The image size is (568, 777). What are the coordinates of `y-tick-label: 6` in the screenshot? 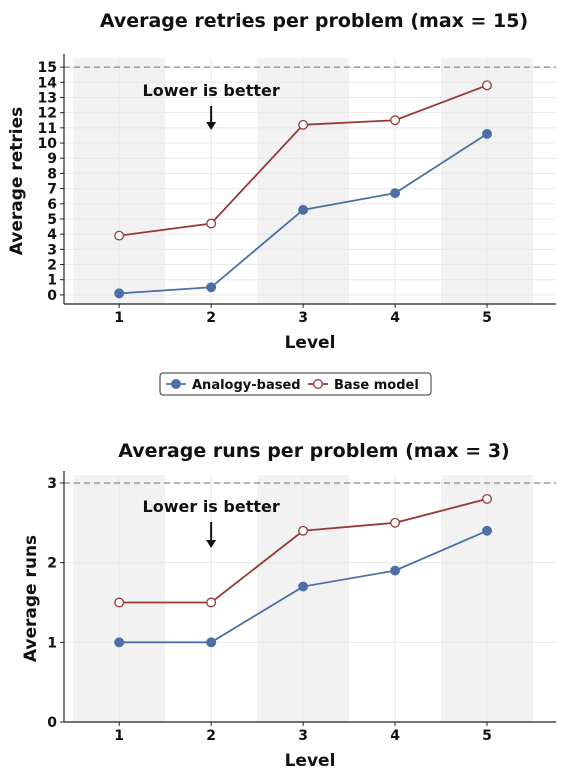 It's located at (52, 205).